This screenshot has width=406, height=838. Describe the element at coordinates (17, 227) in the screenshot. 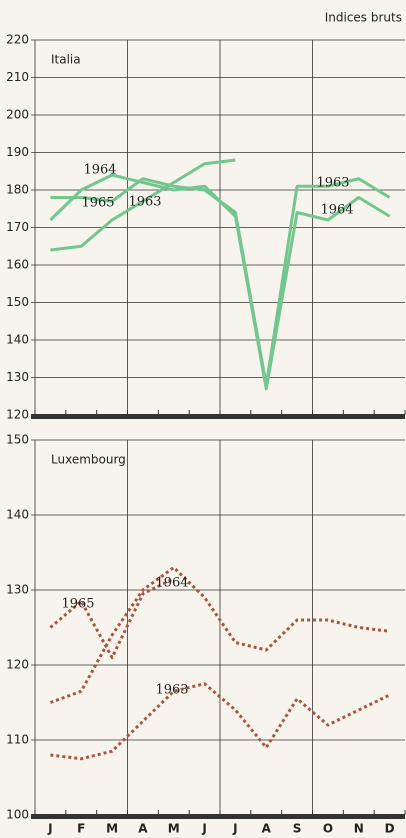

I see `y-tick-label: 170` at that location.